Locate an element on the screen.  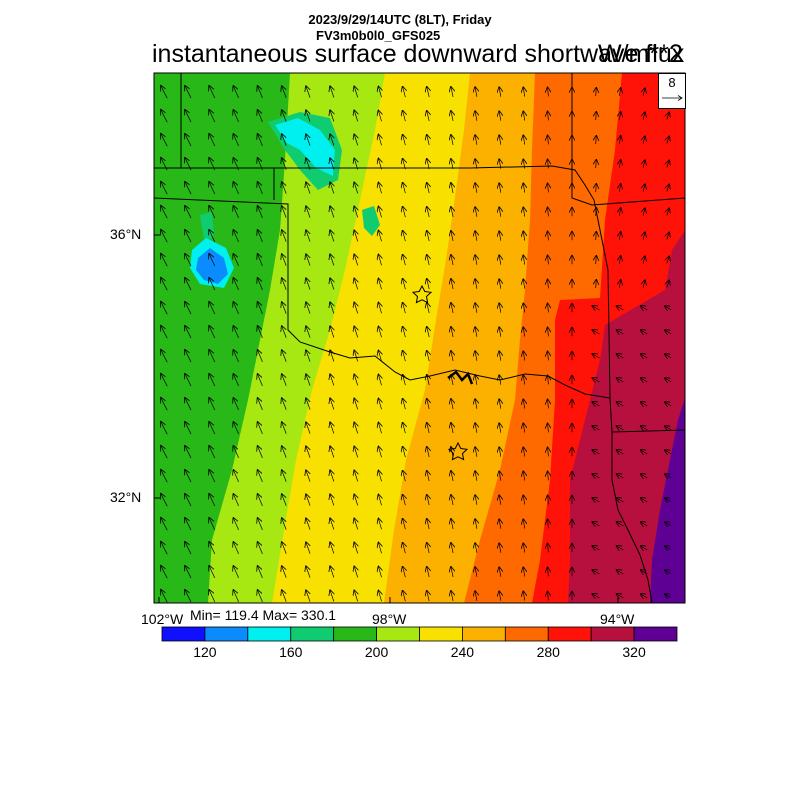
patch-180-east is located at coordinates (371, 221).